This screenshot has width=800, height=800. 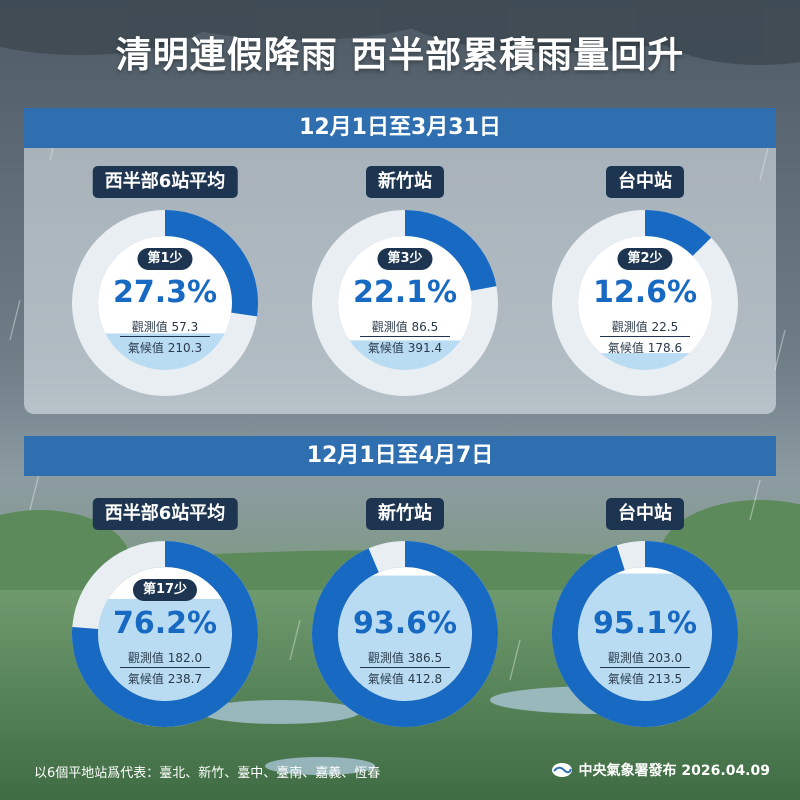 I want to click on percent-label: 93.6%, so click(x=405, y=623).